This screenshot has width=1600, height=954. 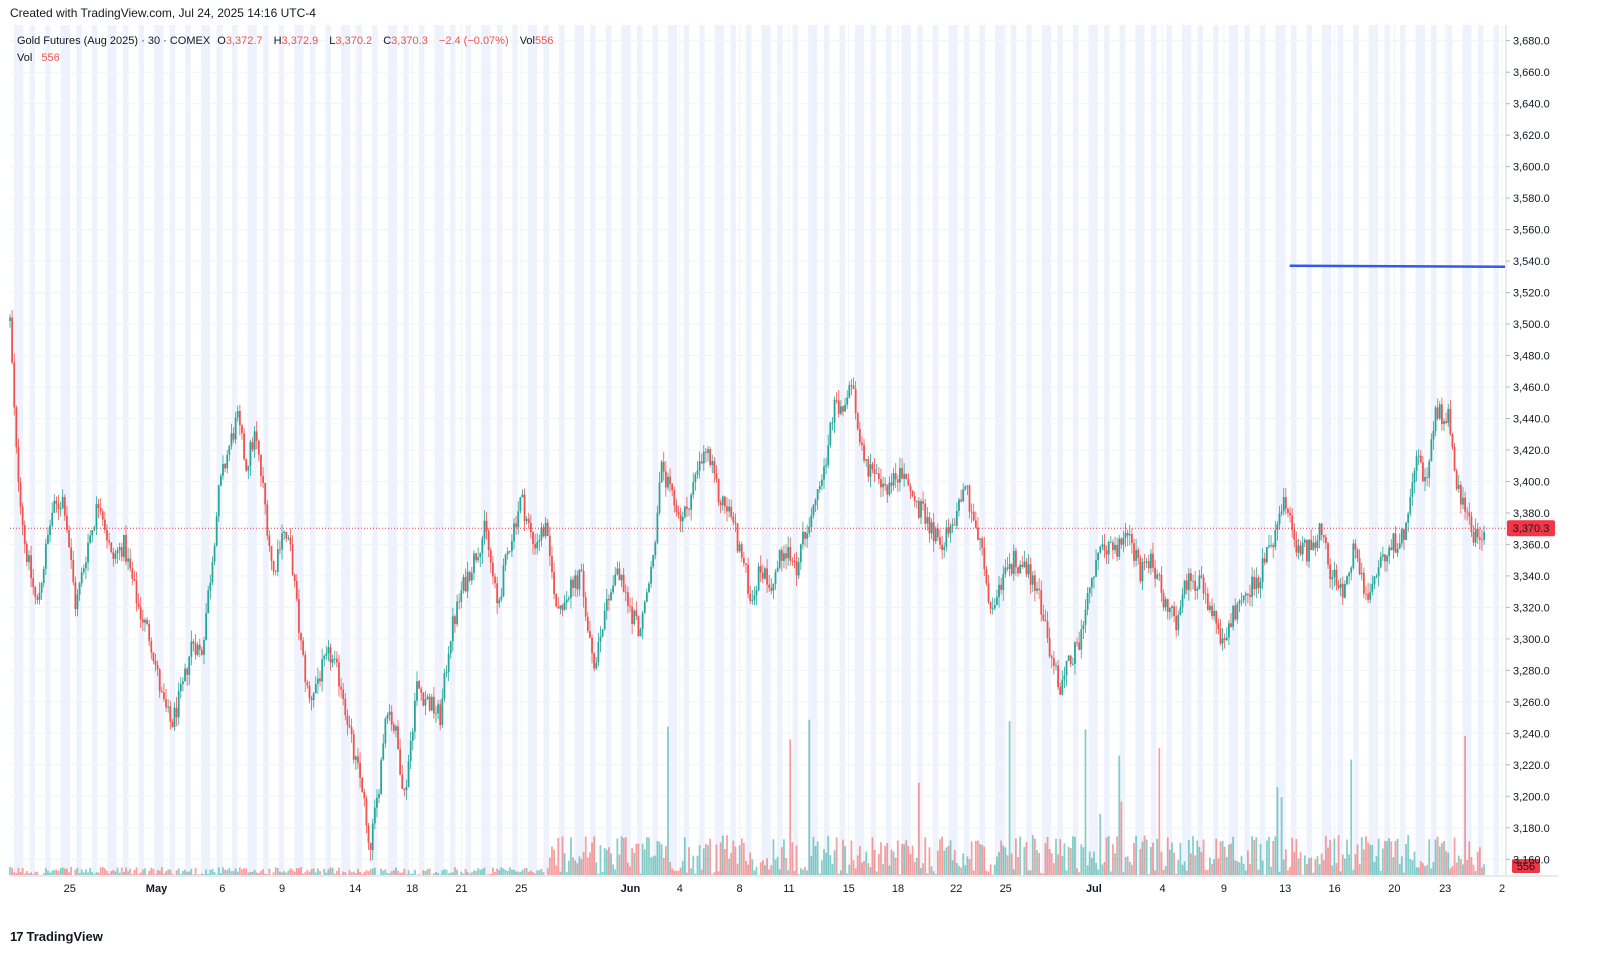 What do you see at coordinates (1531, 42) in the screenshot?
I see `price-tick-label: 3,680.0` at bounding box center [1531, 42].